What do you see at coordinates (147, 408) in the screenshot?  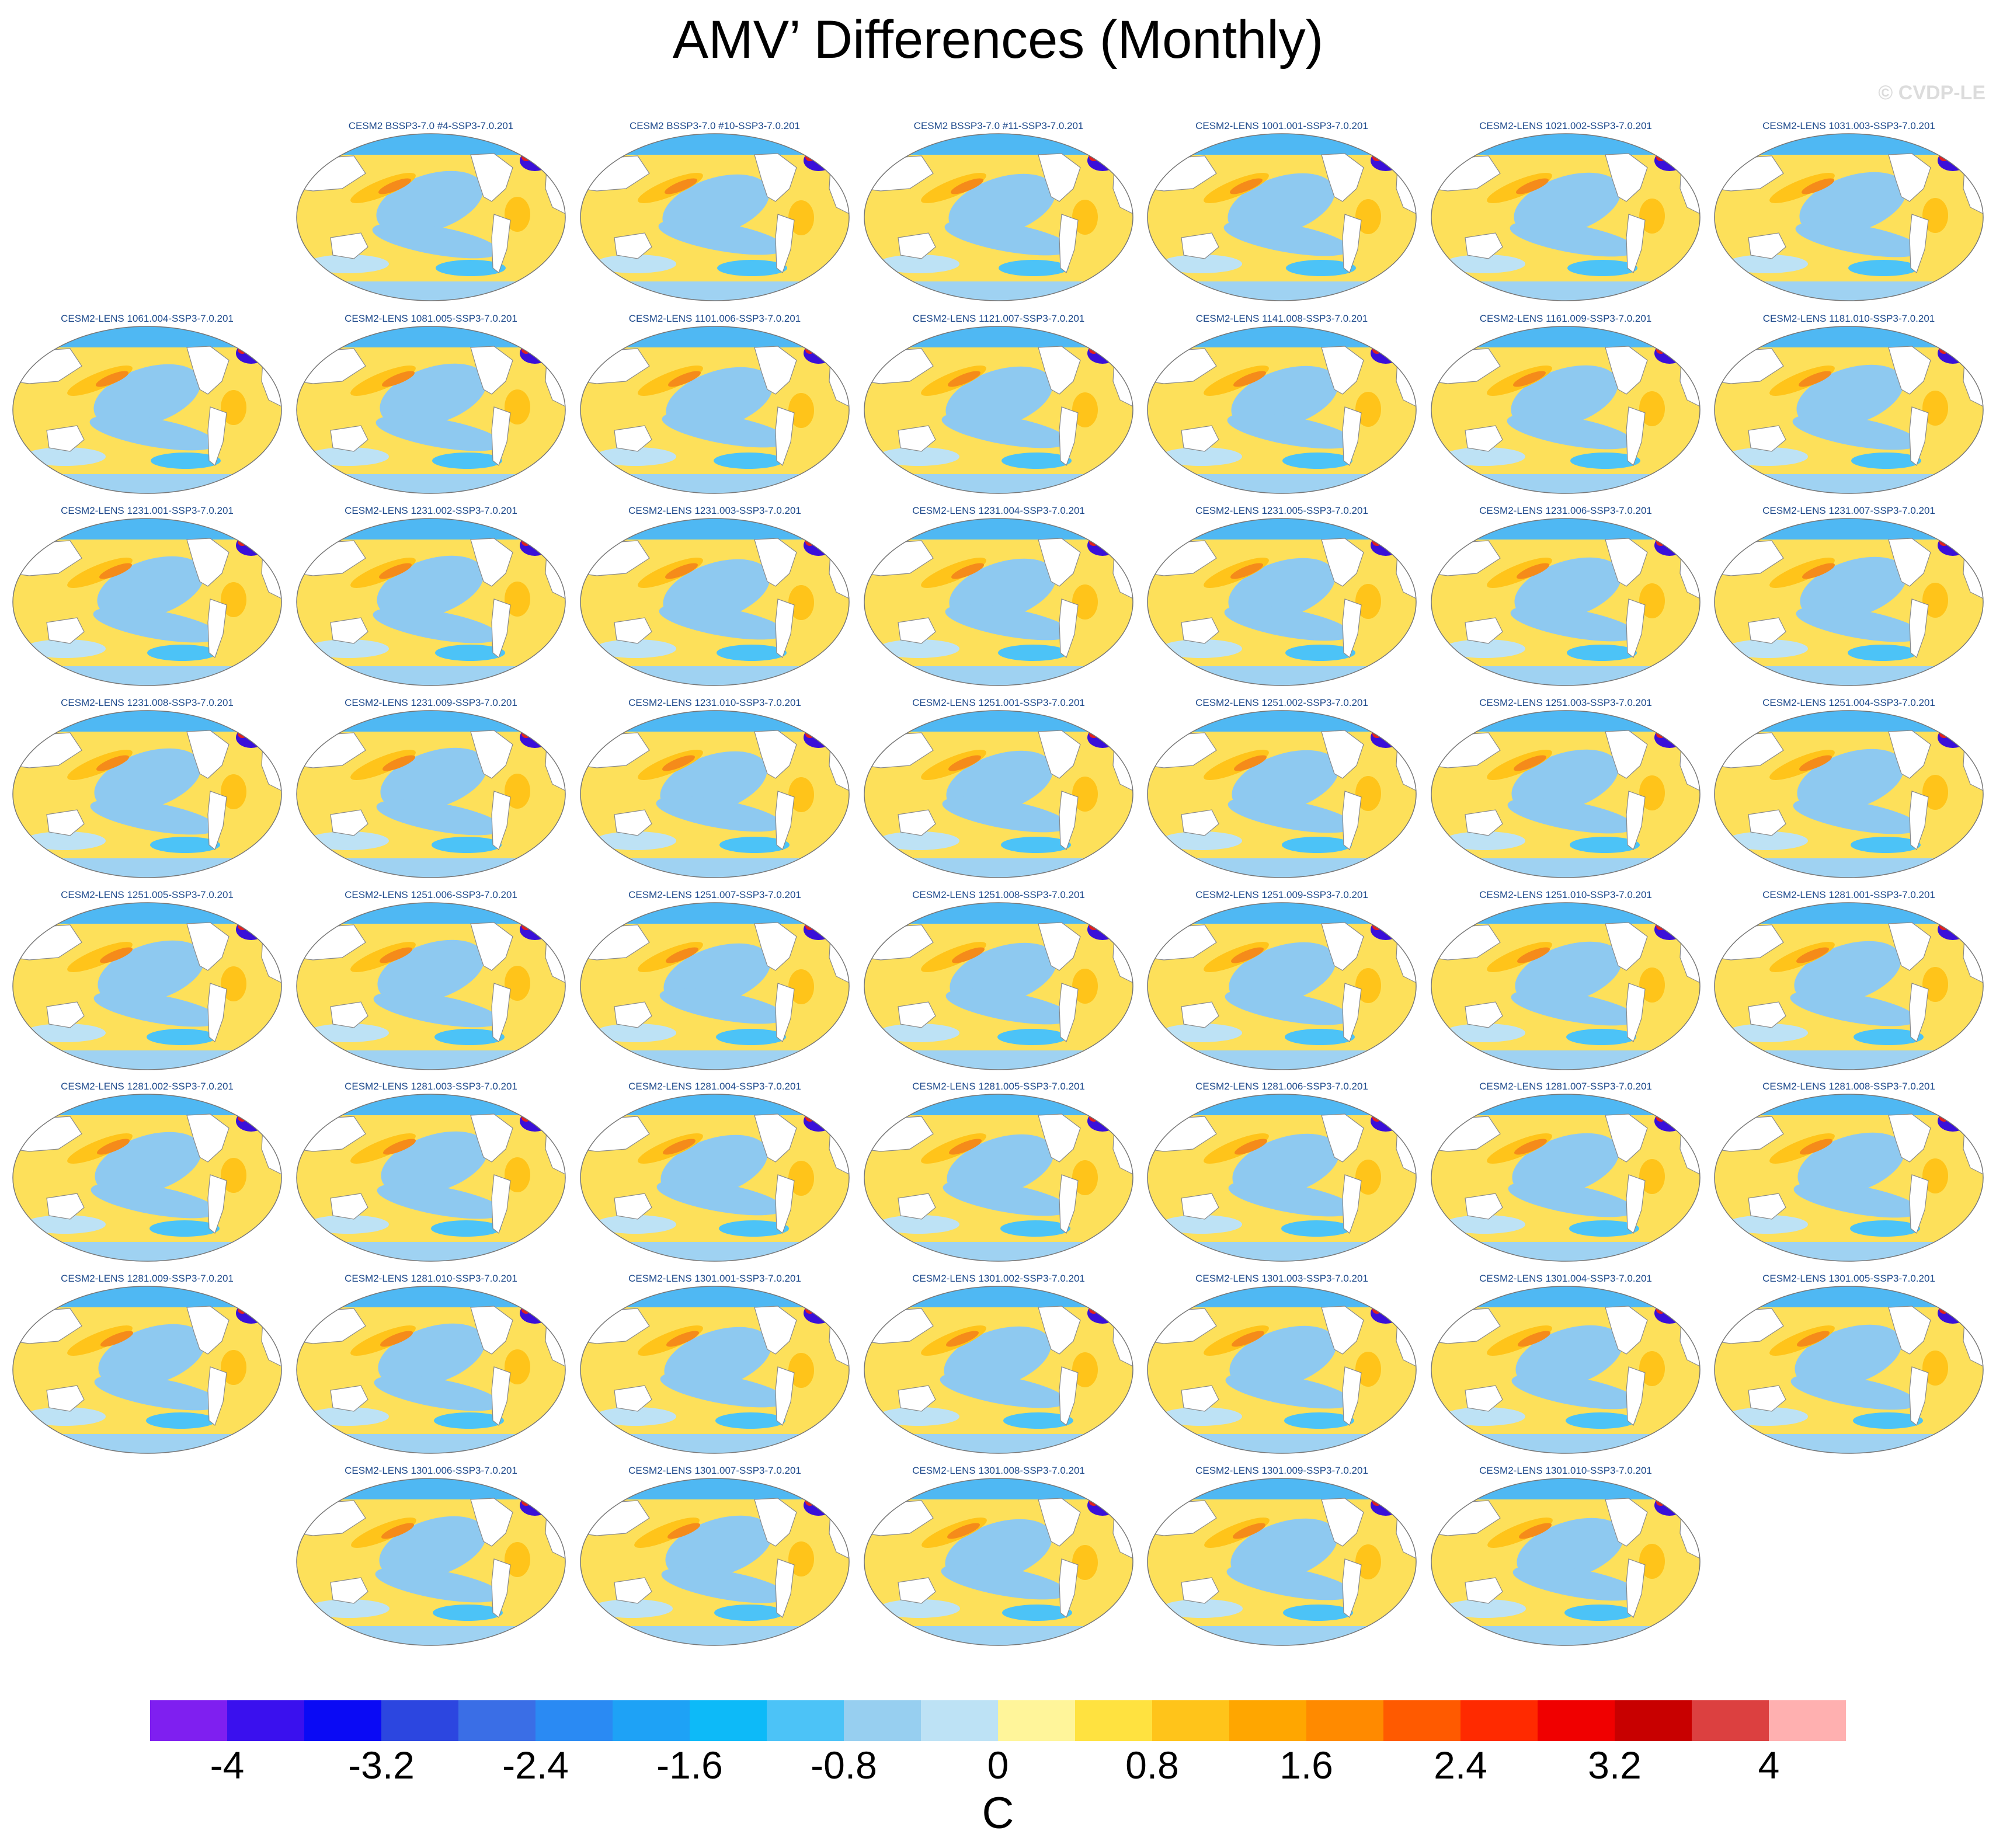 I see `map-panel: CESM2-LENS 1061.004-SSP3-7.0.201` at bounding box center [147, 408].